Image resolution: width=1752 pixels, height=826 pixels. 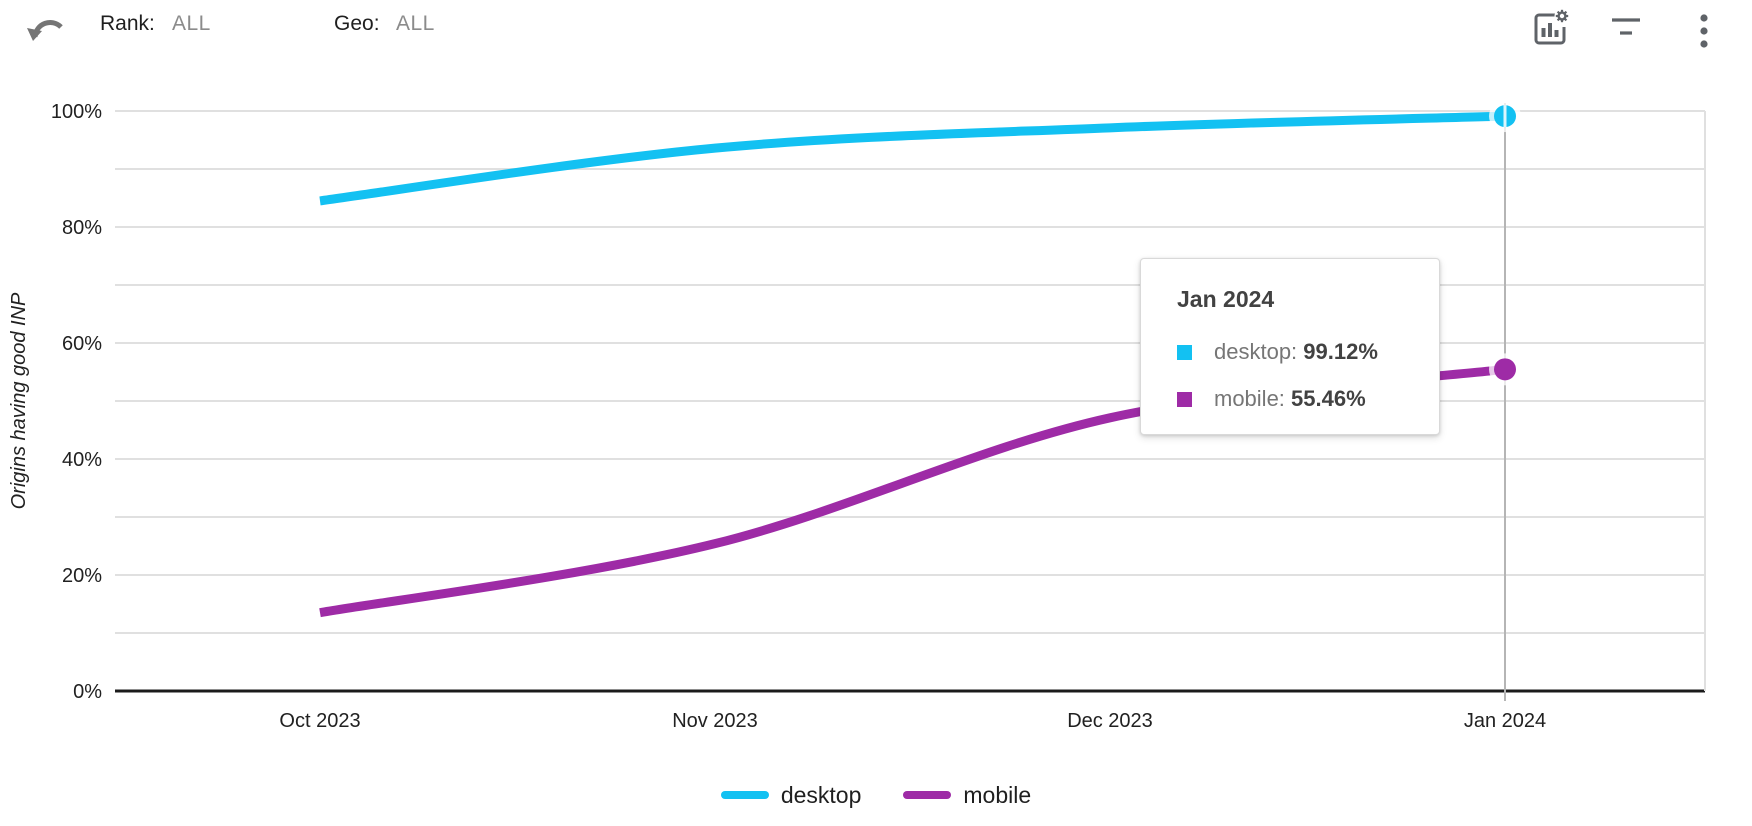 What do you see at coordinates (927, 795) in the screenshot?
I see `legend-swatch-mobile` at bounding box center [927, 795].